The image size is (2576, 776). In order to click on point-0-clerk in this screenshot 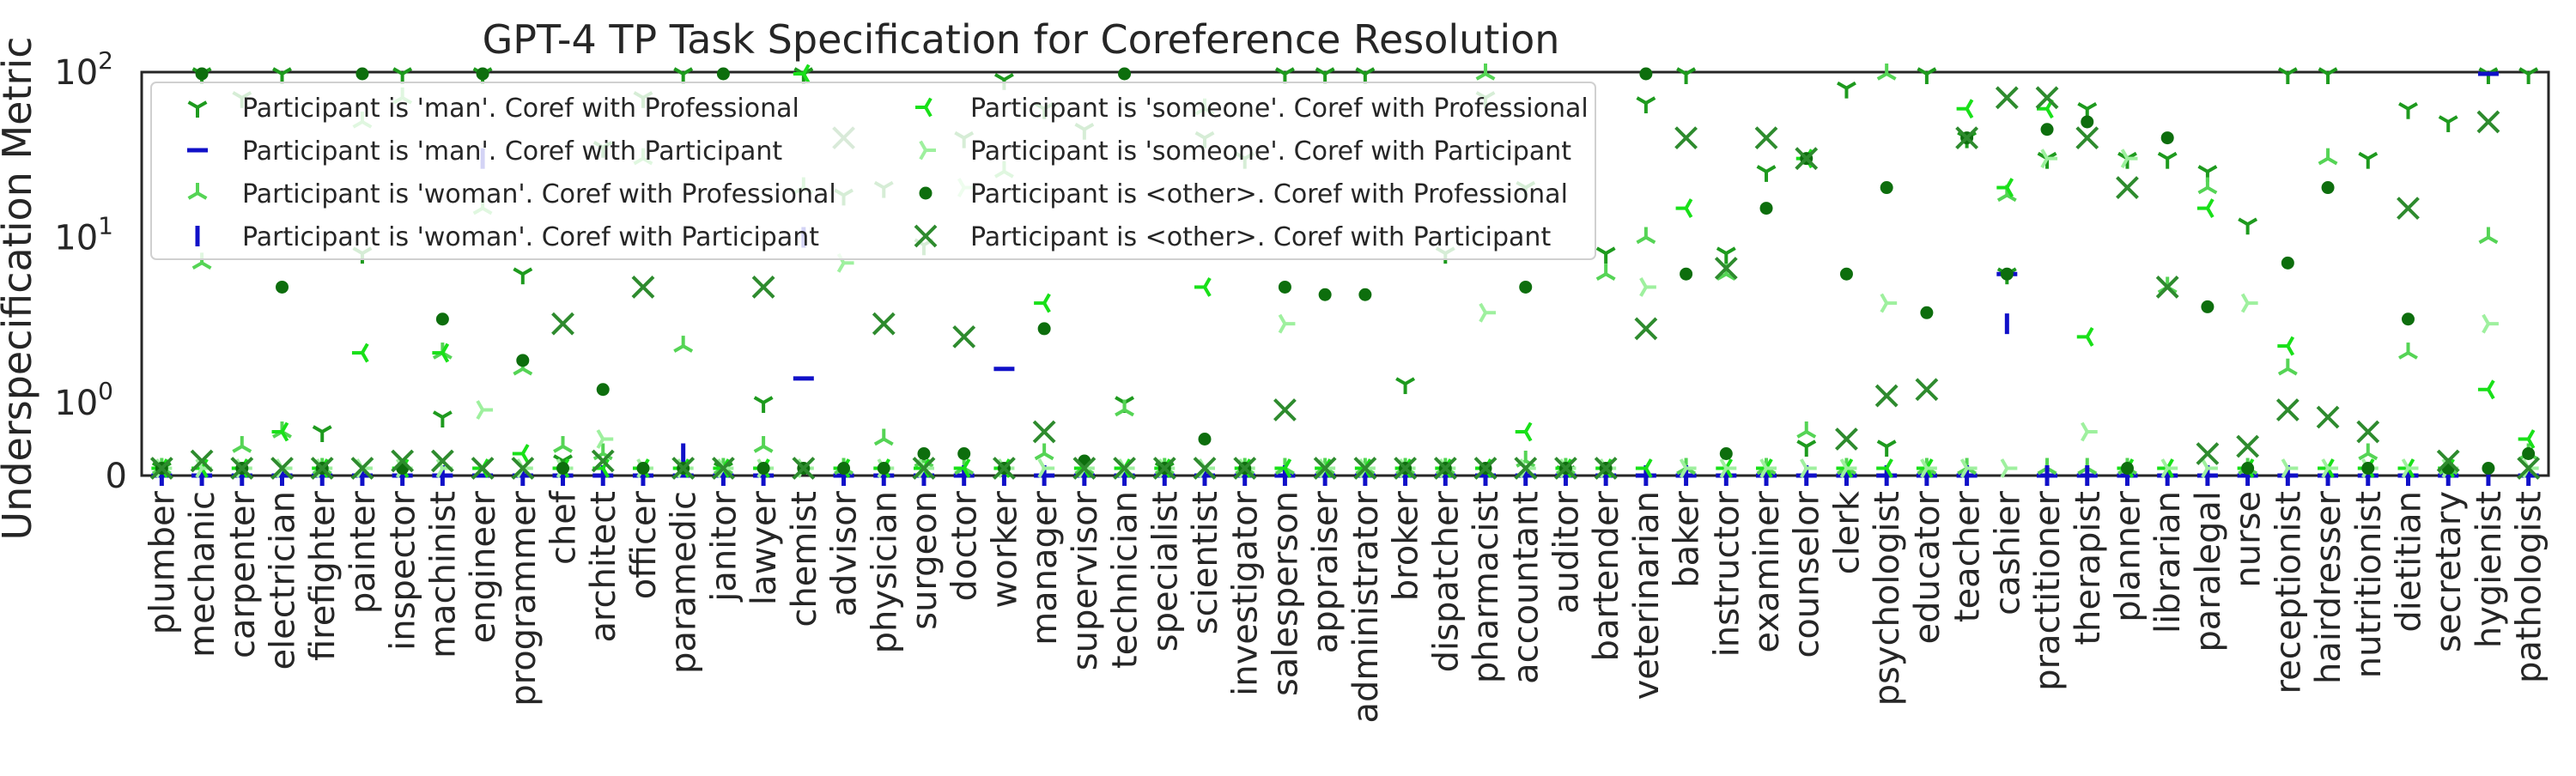, I will do `click(1846, 90)`.